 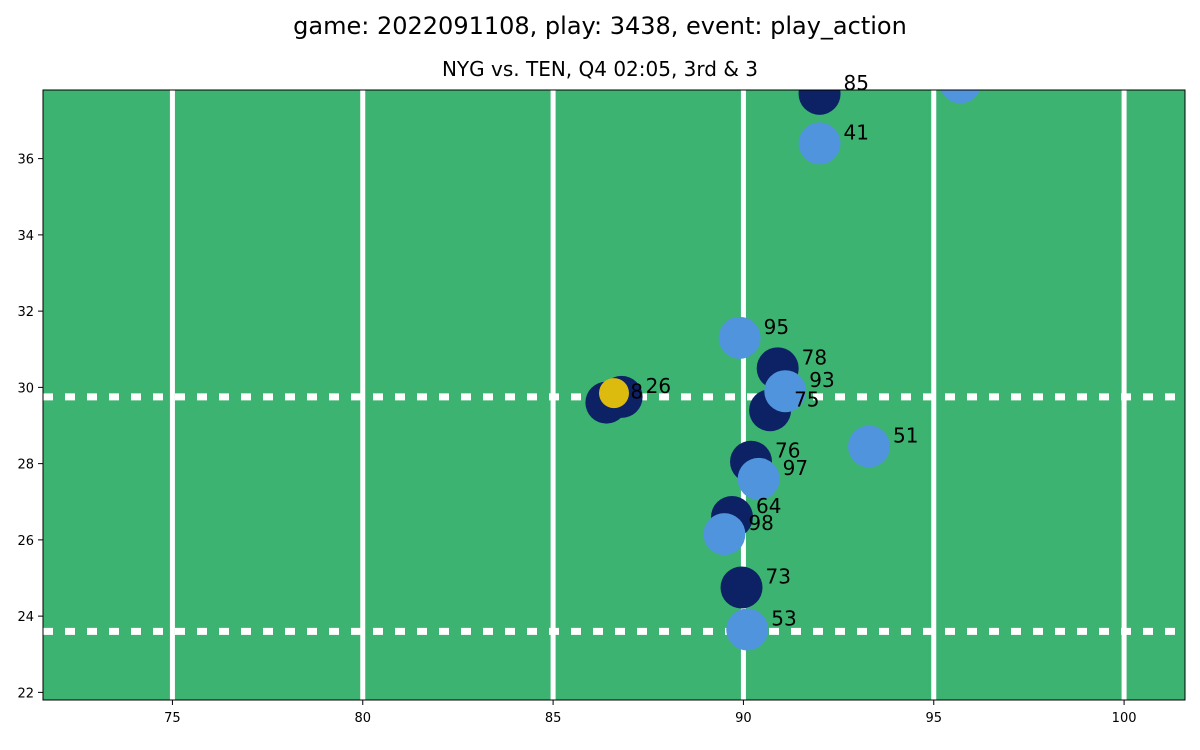 What do you see at coordinates (795, 468) in the screenshot?
I see `player-label: 97` at bounding box center [795, 468].